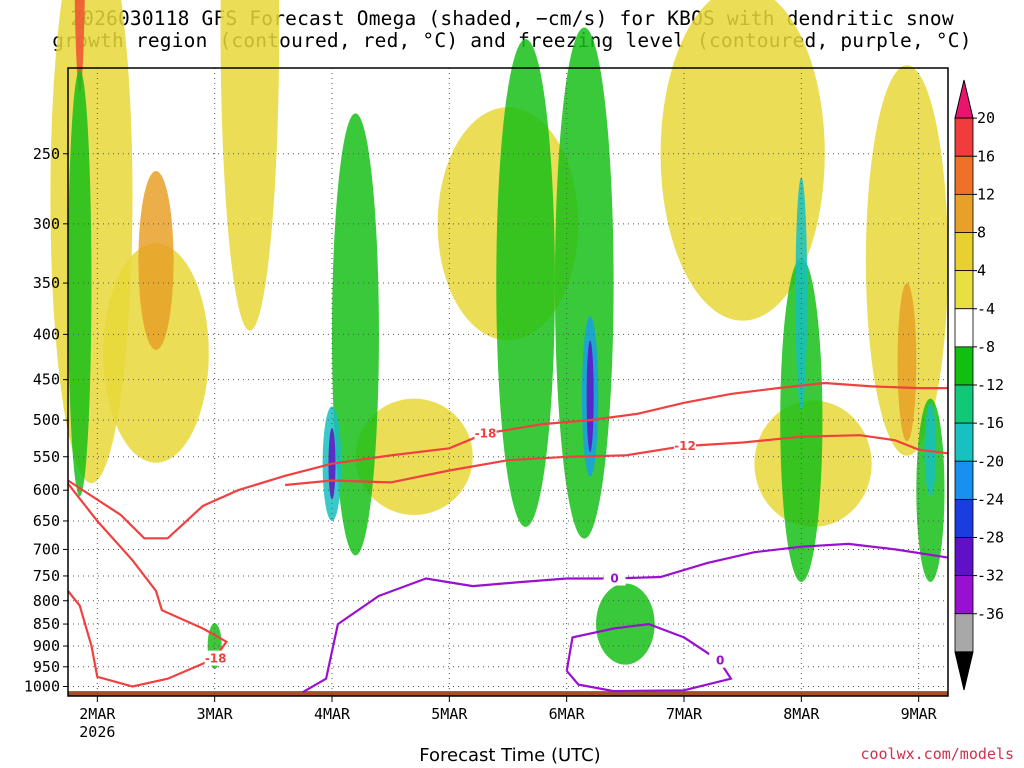  Describe the element at coordinates (46, 624) in the screenshot. I see `y-tick-label: 850` at that location.